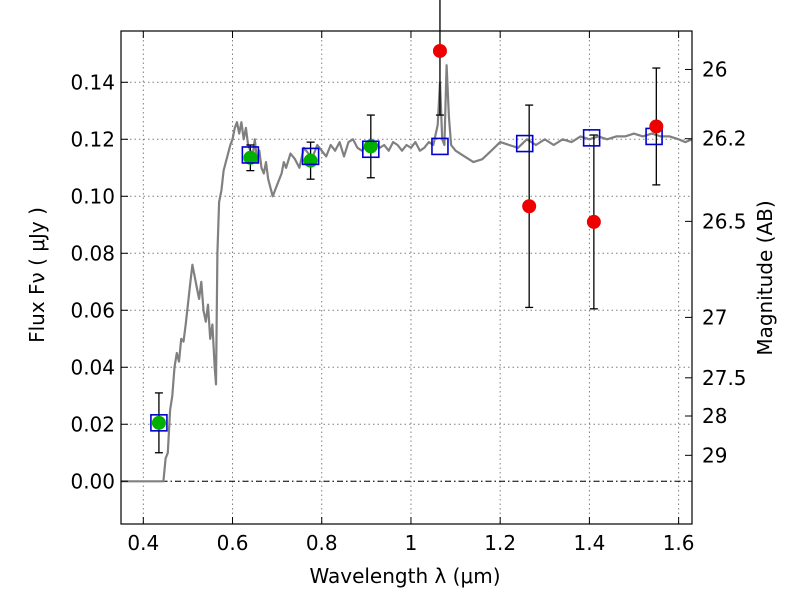 This screenshot has height=600, width=800. Describe the element at coordinates (92, 424) in the screenshot. I see `y-tick-label: 0.02` at that location.